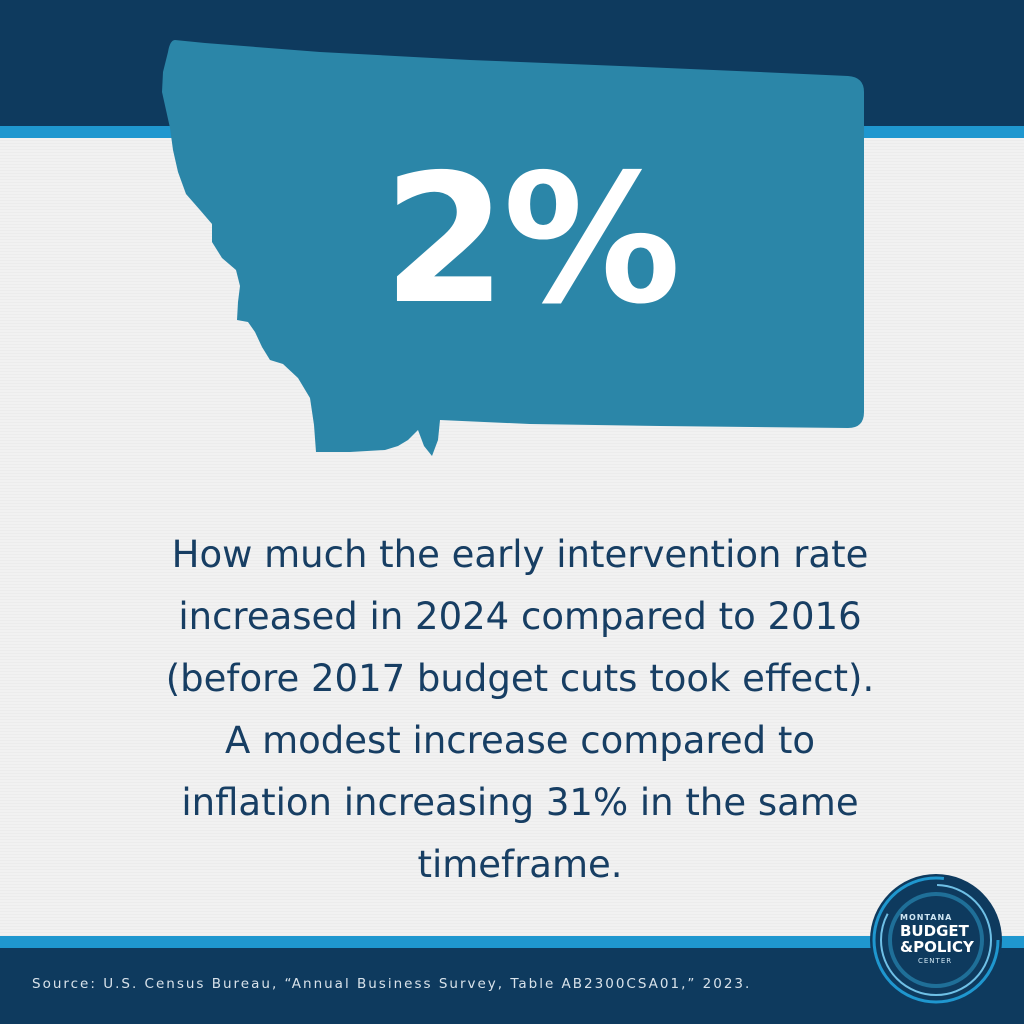 This screenshot has height=1024, width=1024. Describe the element at coordinates (937, 947) in the screenshot. I see `logo-line-policy: &POLICY` at that location.